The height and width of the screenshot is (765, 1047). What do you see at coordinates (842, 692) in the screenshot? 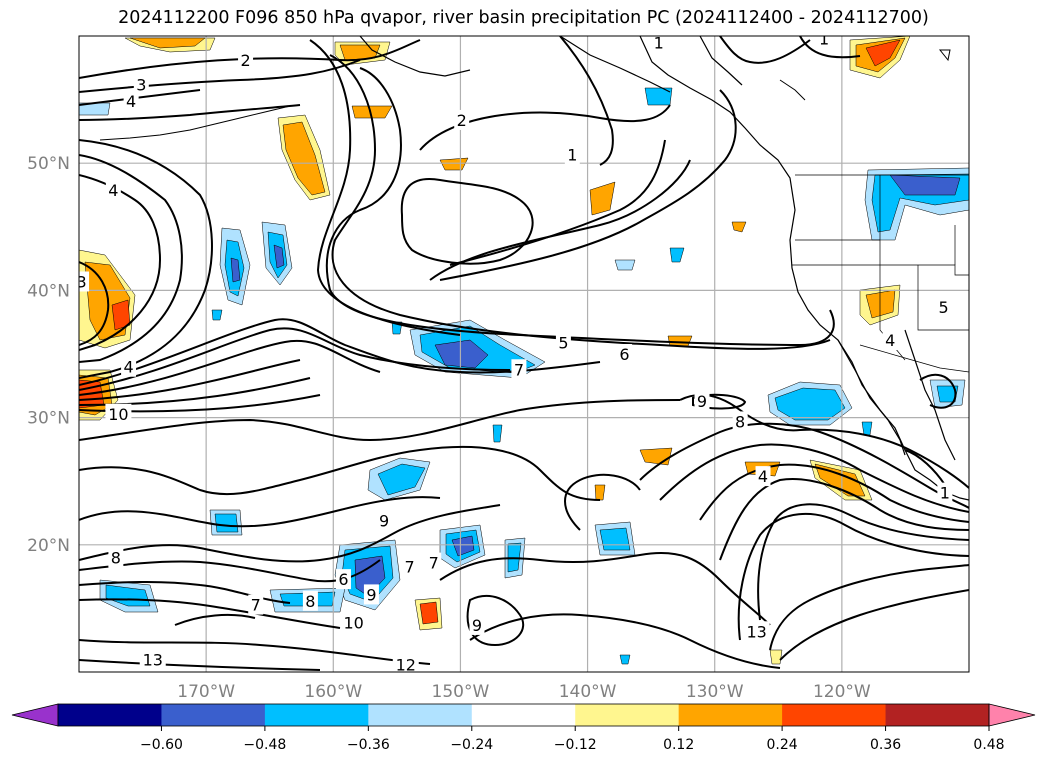
I see `lon-tick-label: 120°W` at bounding box center [842, 692].